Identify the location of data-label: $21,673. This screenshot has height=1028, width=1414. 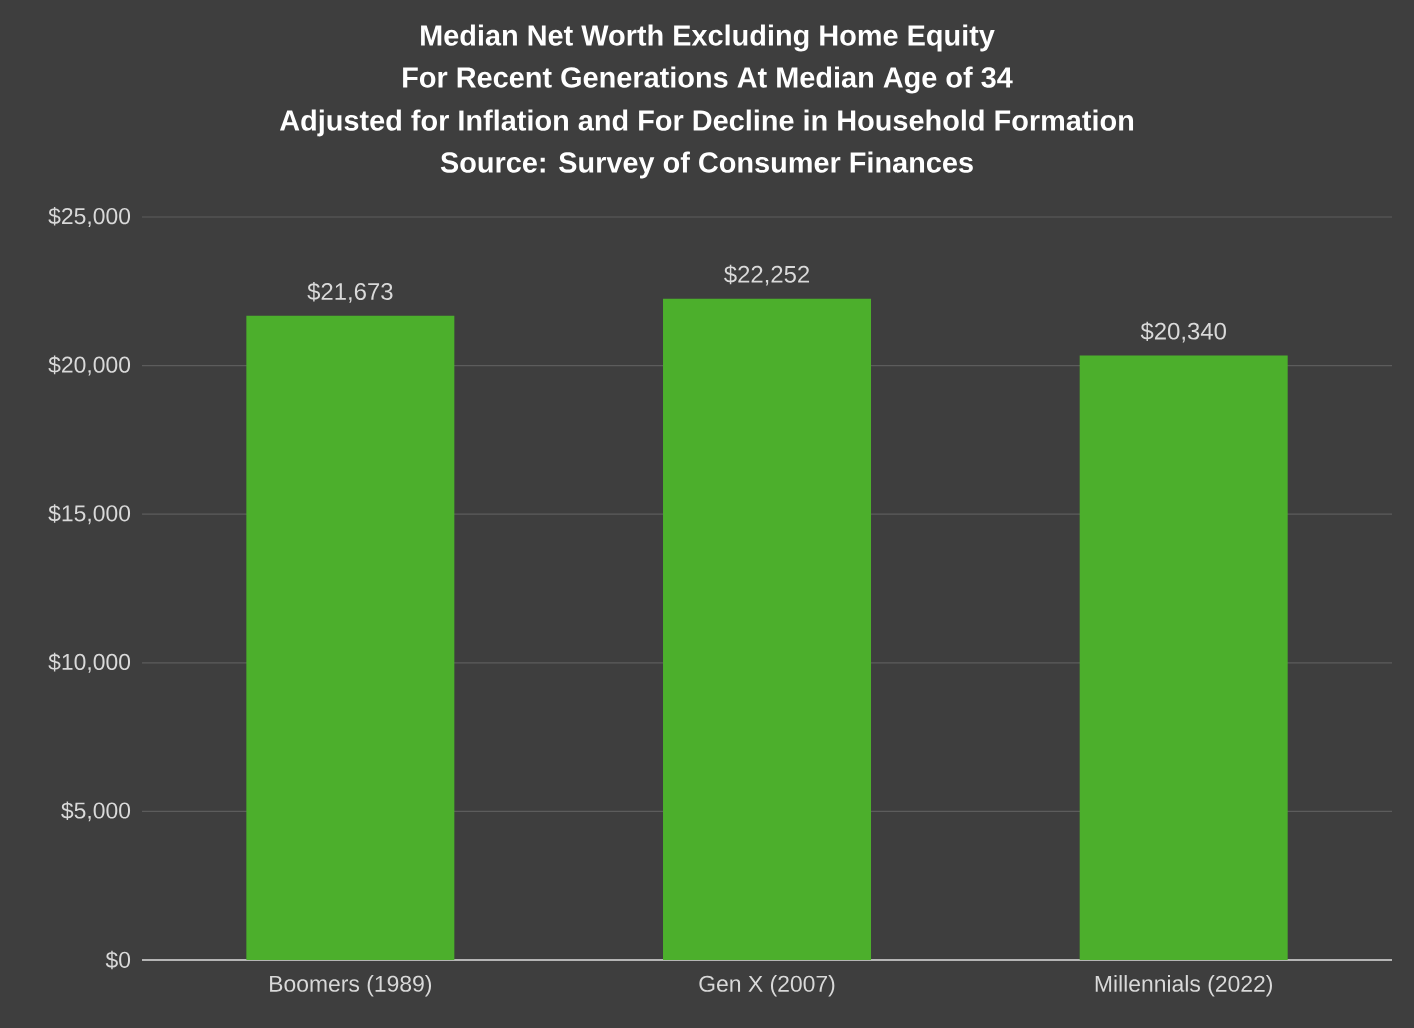
(350, 292).